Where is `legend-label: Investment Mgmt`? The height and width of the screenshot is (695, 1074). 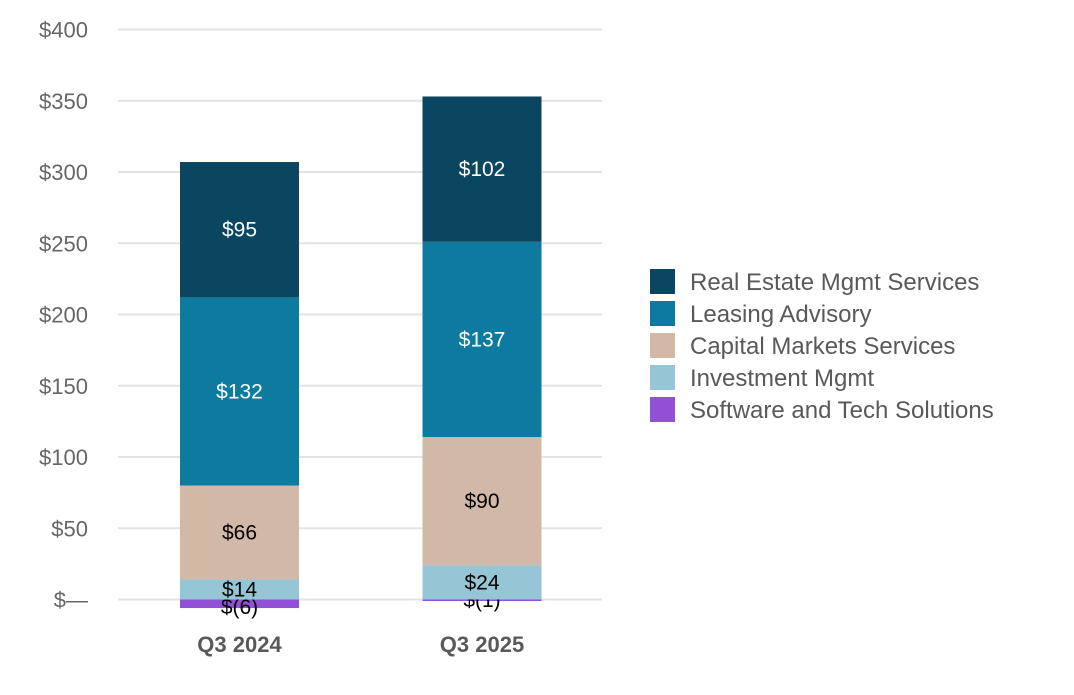 legend-label: Investment Mgmt is located at coordinates (782, 378).